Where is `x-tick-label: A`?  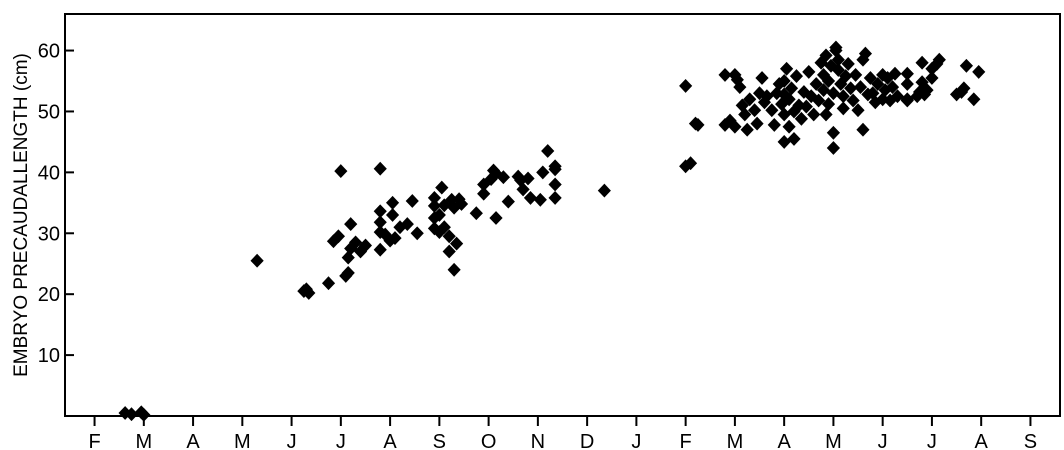 x-tick-label: A is located at coordinates (193, 440).